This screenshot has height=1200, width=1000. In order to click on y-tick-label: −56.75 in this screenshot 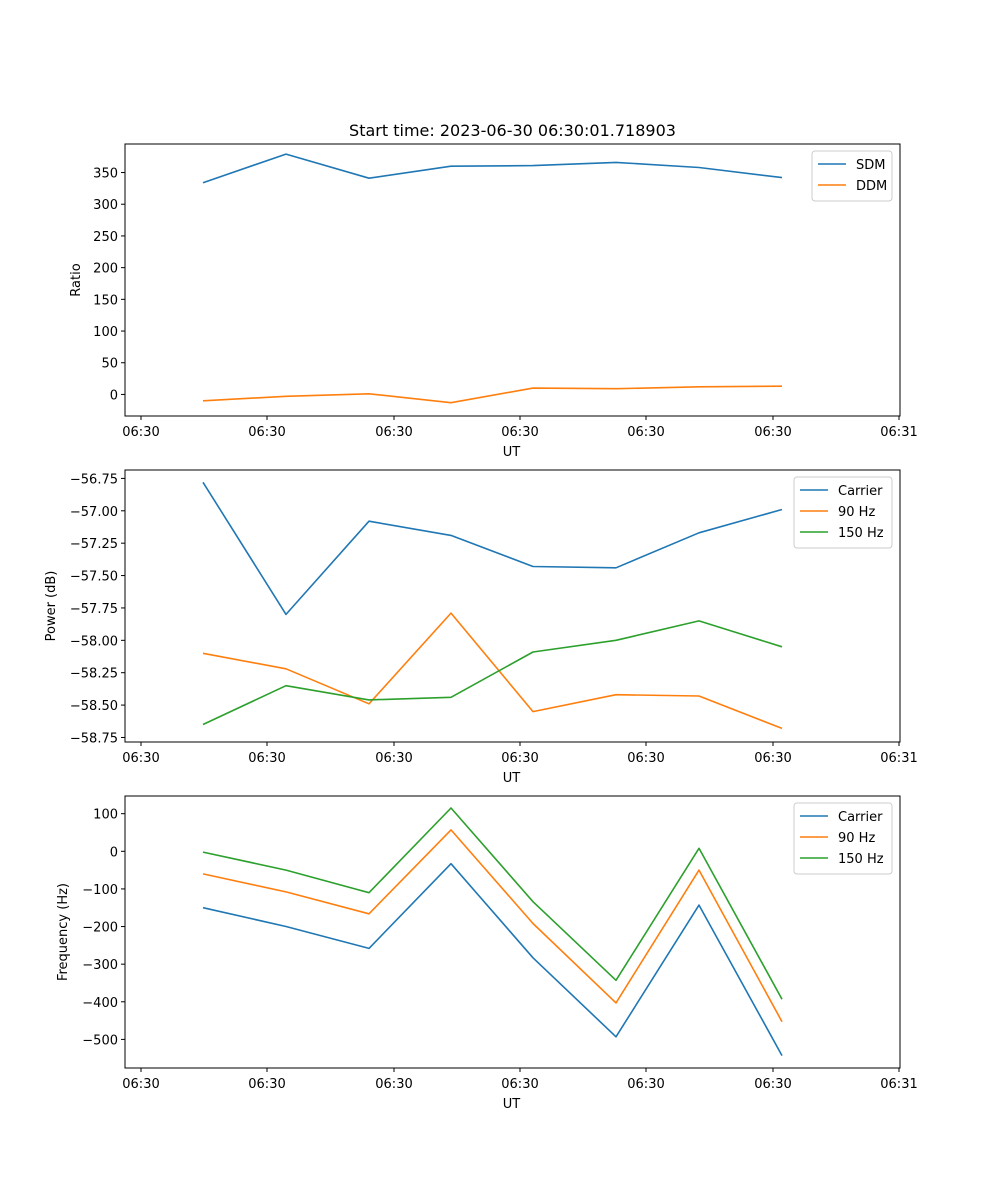, I will do `click(94, 479)`.